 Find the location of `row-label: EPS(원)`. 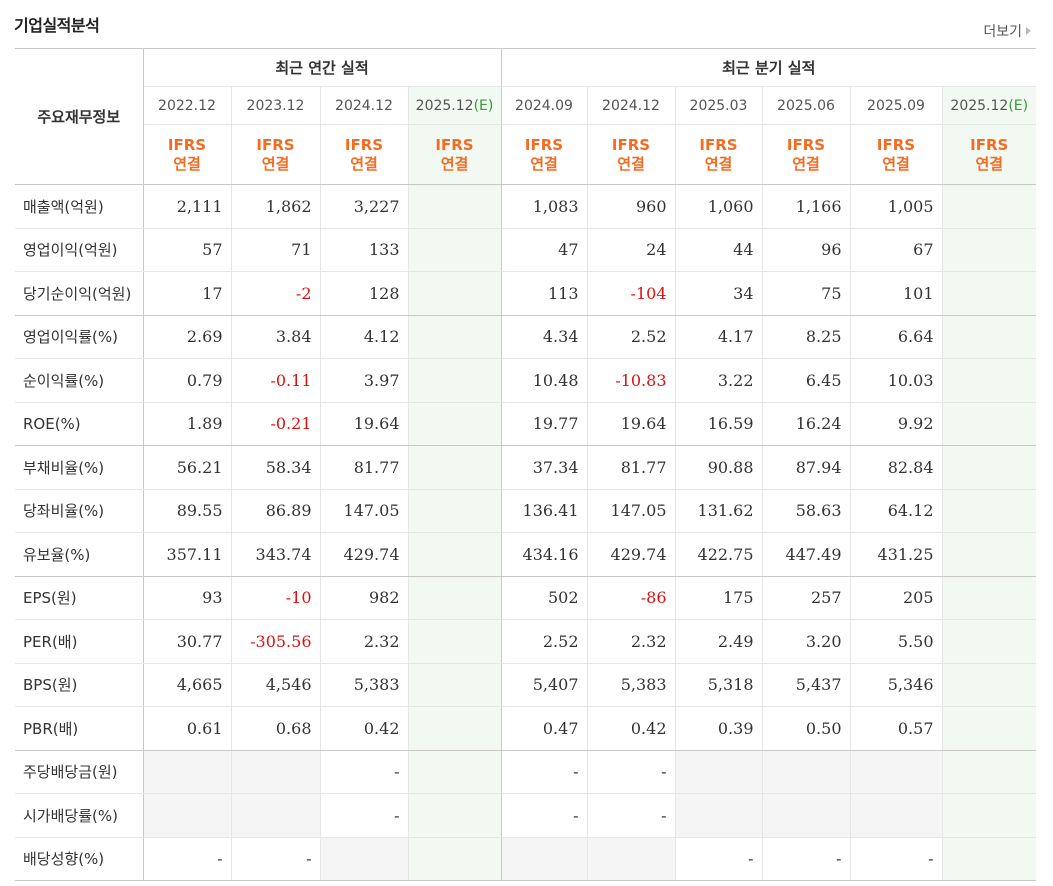

row-label: EPS(원) is located at coordinates (79, 598).